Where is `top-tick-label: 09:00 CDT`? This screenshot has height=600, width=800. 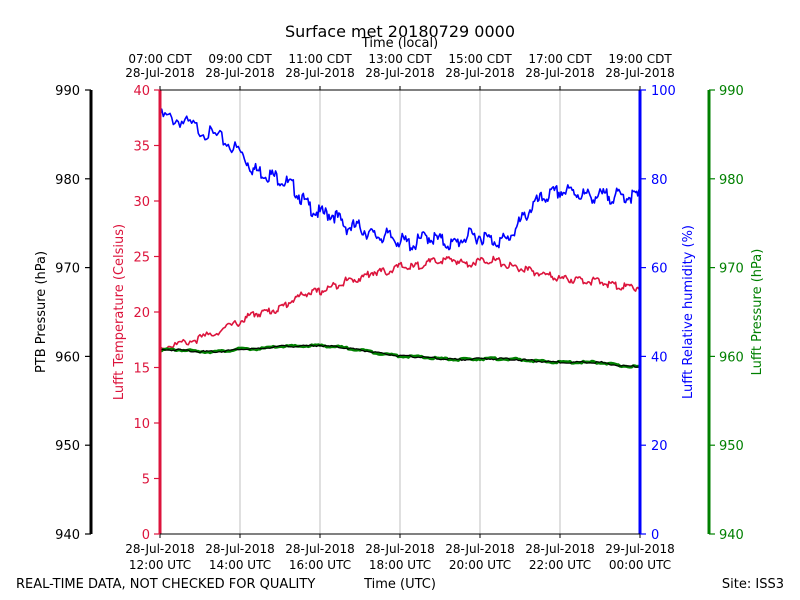 top-tick-label: 09:00 CDT is located at coordinates (240, 59).